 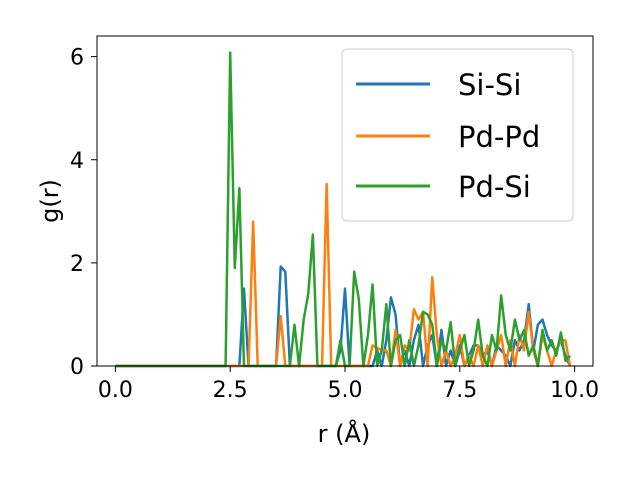 What do you see at coordinates (344, 433) in the screenshot?
I see `x-axis-label: r (Å)` at bounding box center [344, 433].